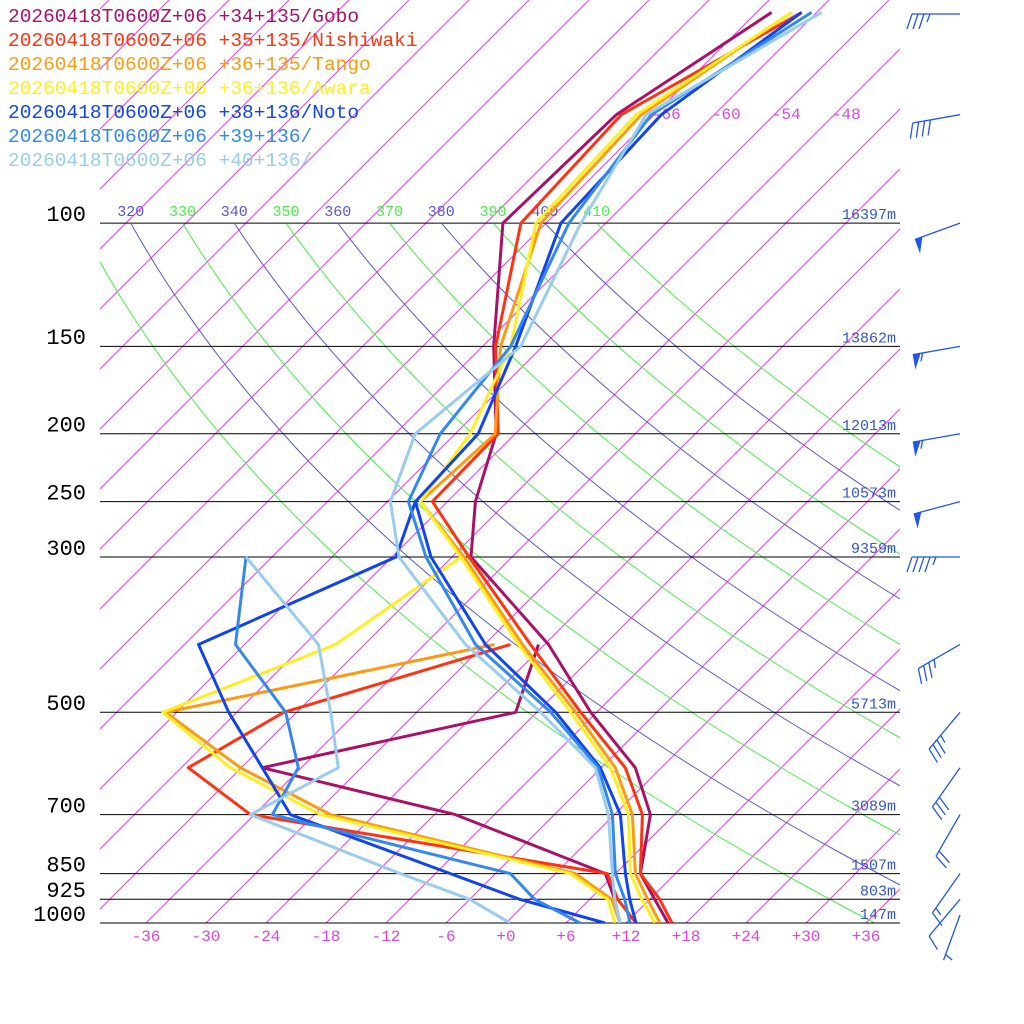  Describe the element at coordinates (66, 806) in the screenshot. I see `y-tick-label: 700` at that location.